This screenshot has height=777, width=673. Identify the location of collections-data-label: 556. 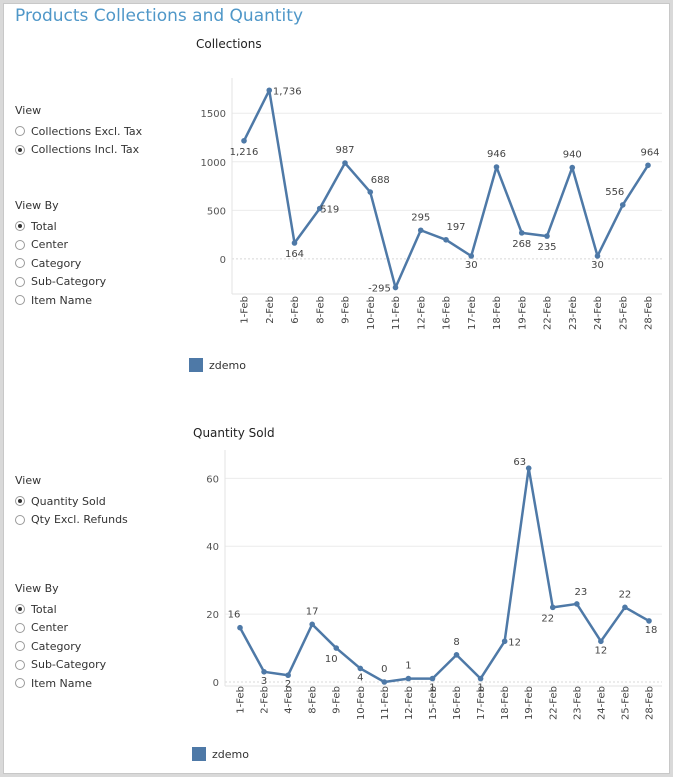
(614, 192).